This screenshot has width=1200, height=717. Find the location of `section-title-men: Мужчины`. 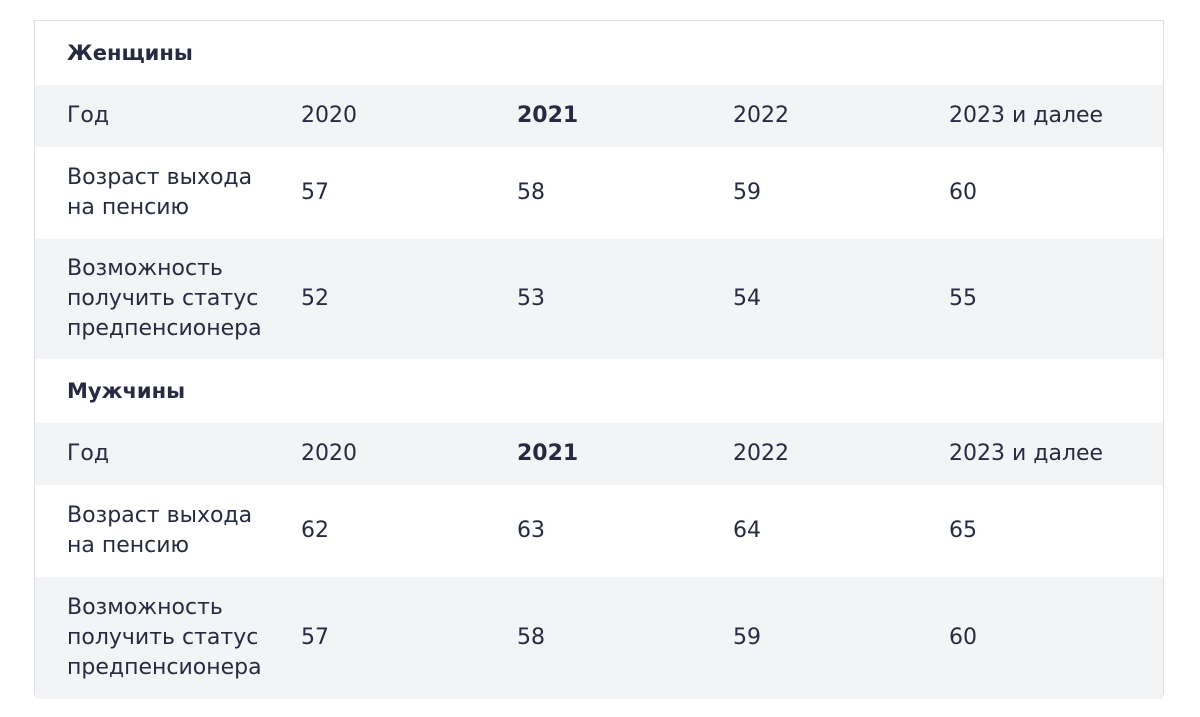

section-title-men: Мужчины is located at coordinates (599, 391).